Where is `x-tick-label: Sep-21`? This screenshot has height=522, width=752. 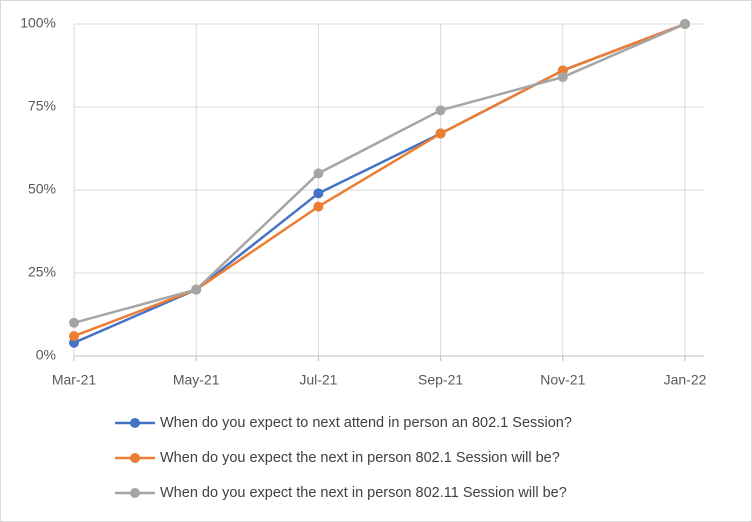
x-tick-label: Sep-21 is located at coordinates (440, 380).